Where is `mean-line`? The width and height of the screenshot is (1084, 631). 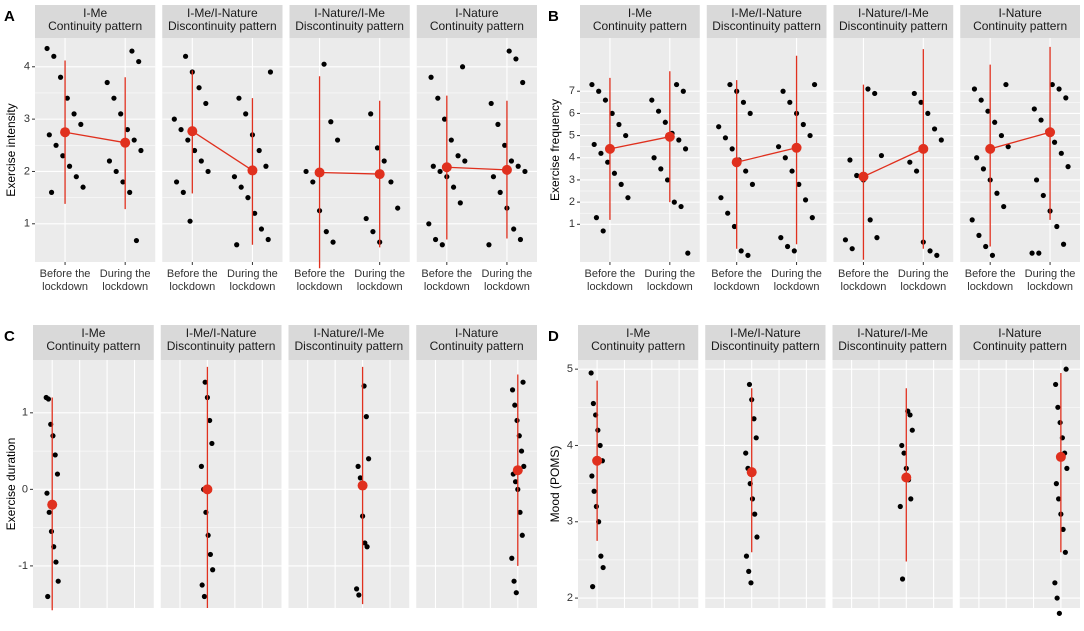
mean-line is located at coordinates (1020, 140).